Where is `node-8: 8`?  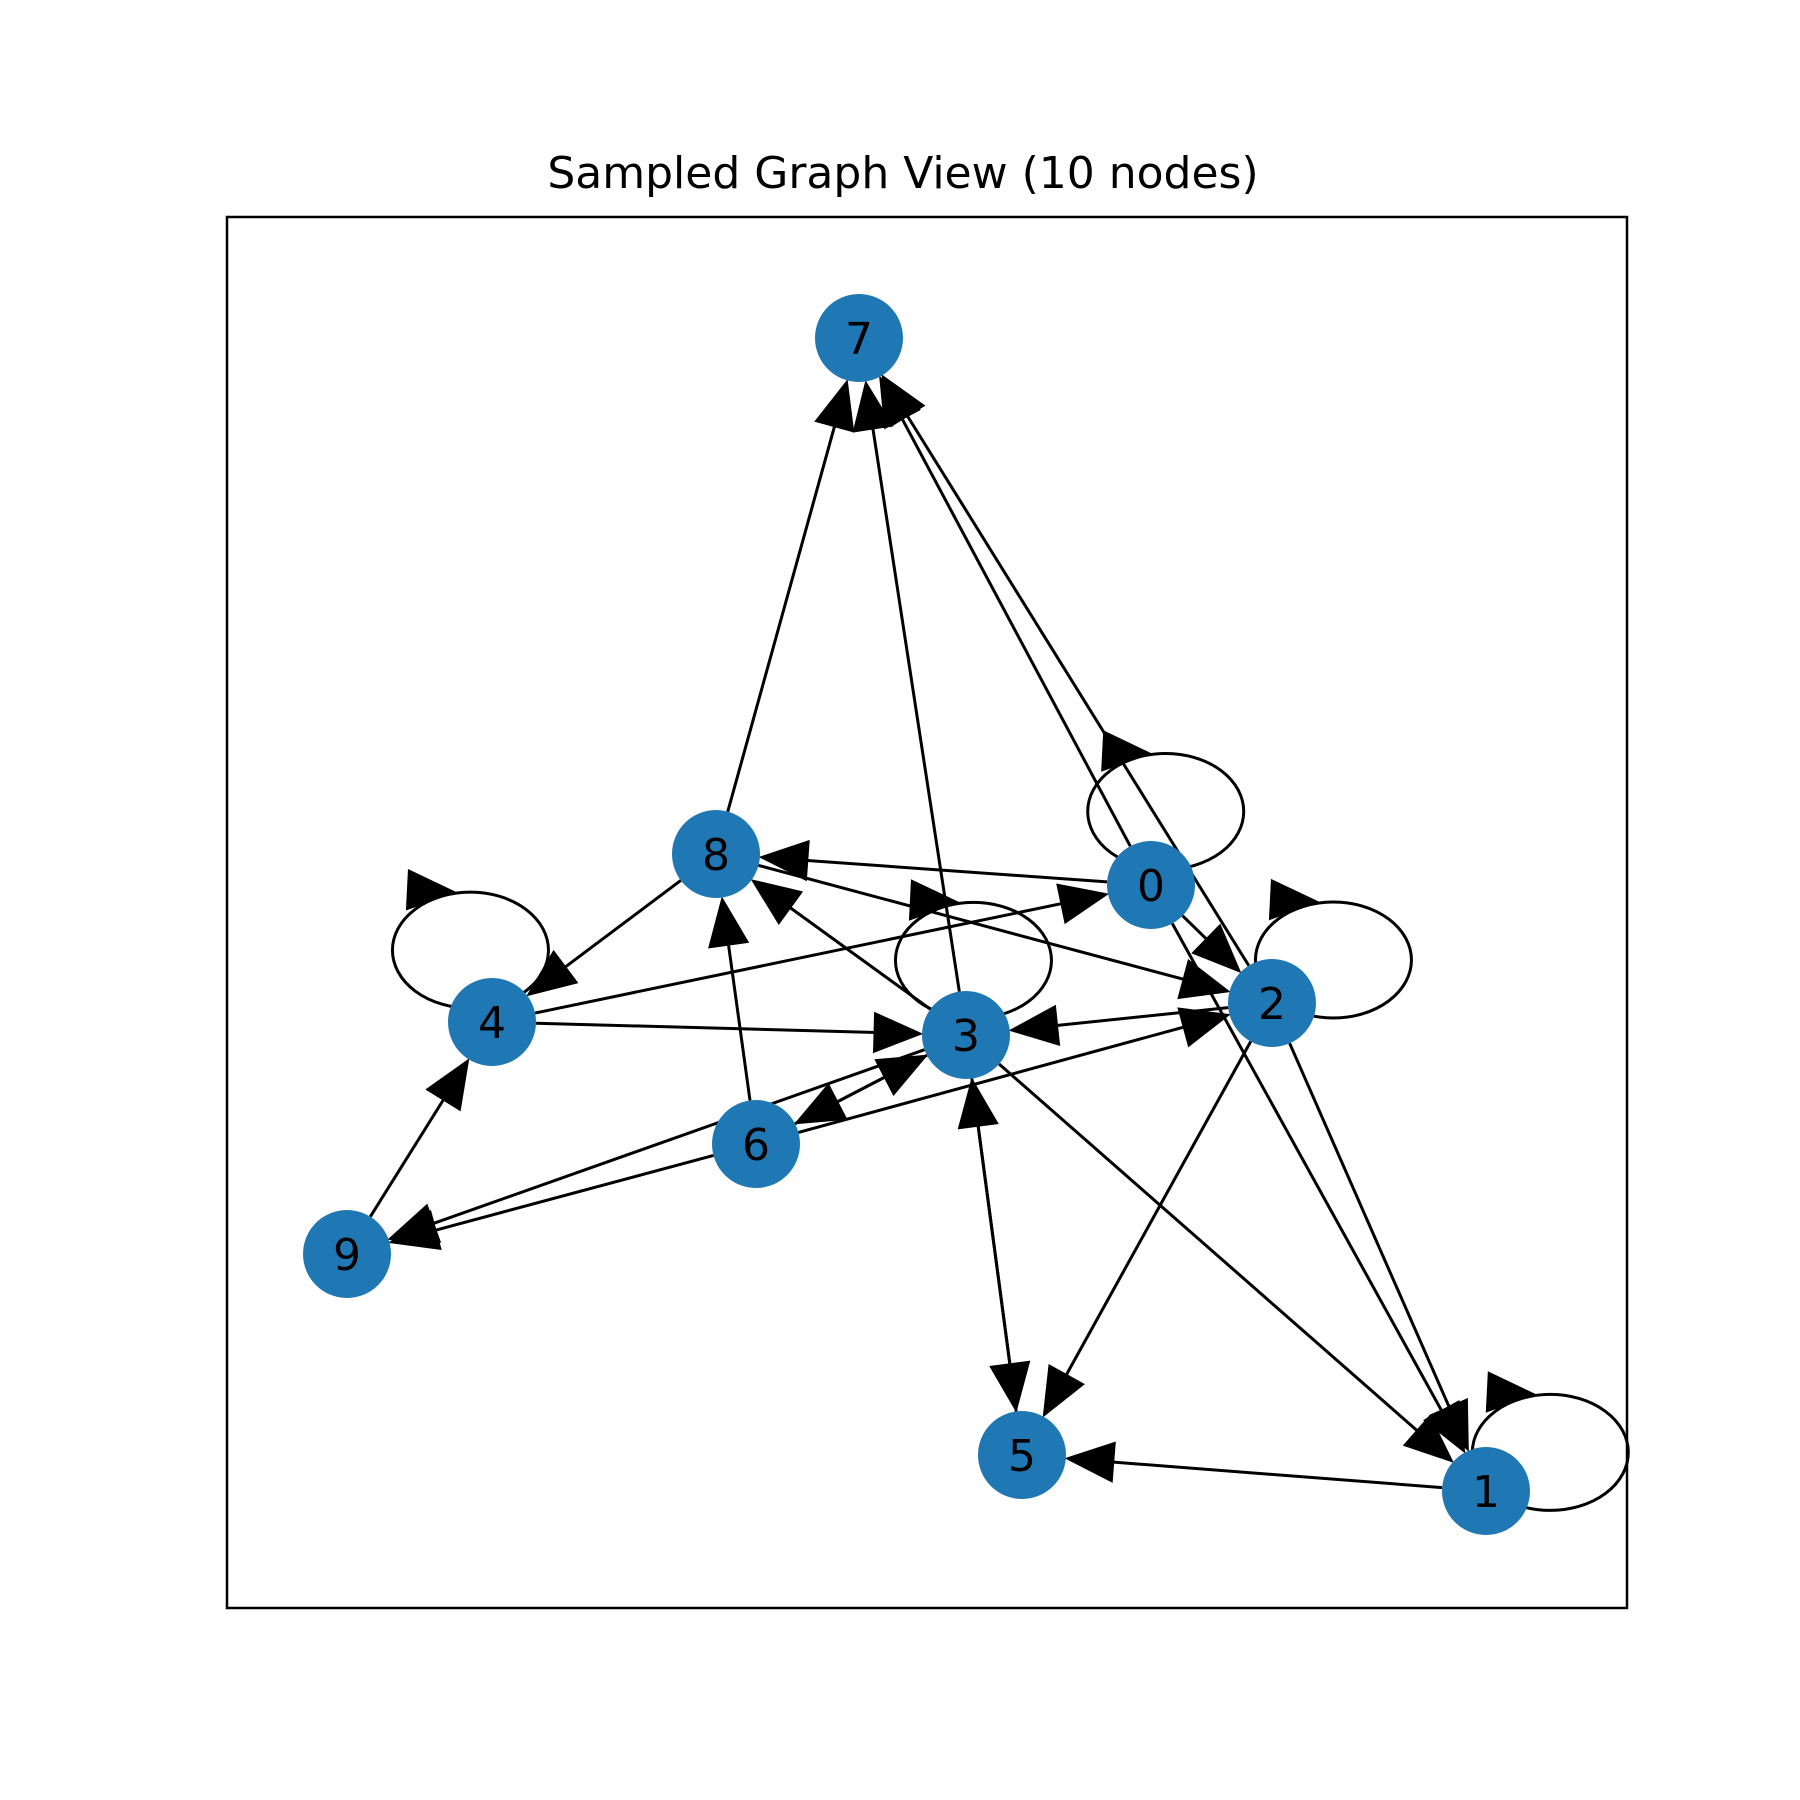 node-8: 8 is located at coordinates (716, 854).